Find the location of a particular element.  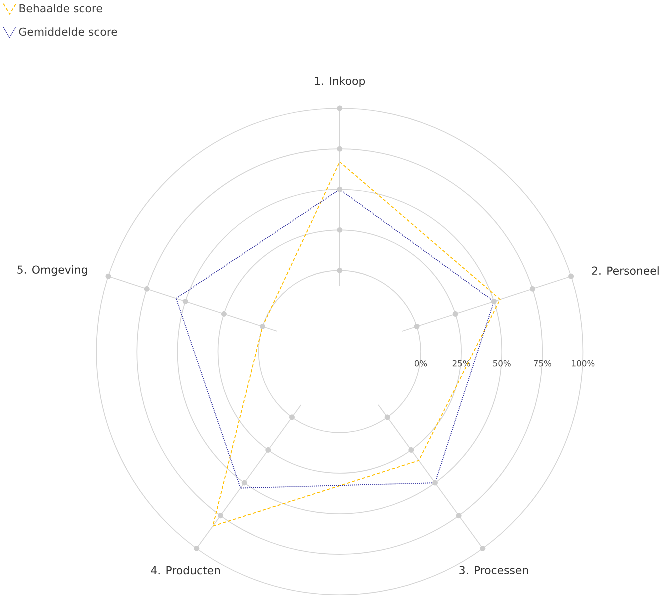

y-tick-label: 50% is located at coordinates (502, 363).